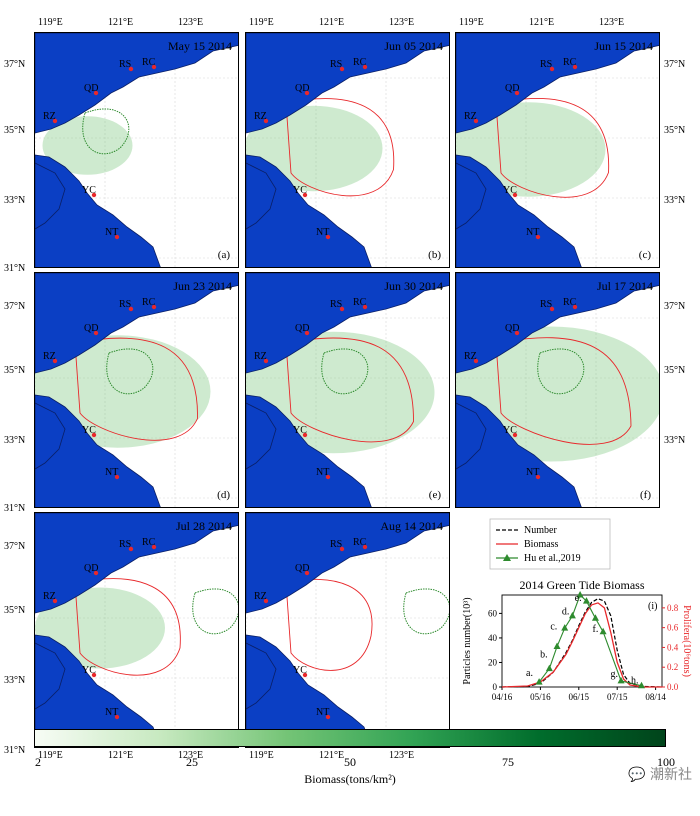 This screenshot has width=700, height=816. Describe the element at coordinates (493, 662) in the screenshot. I see `y-tick-label: 20` at that location.